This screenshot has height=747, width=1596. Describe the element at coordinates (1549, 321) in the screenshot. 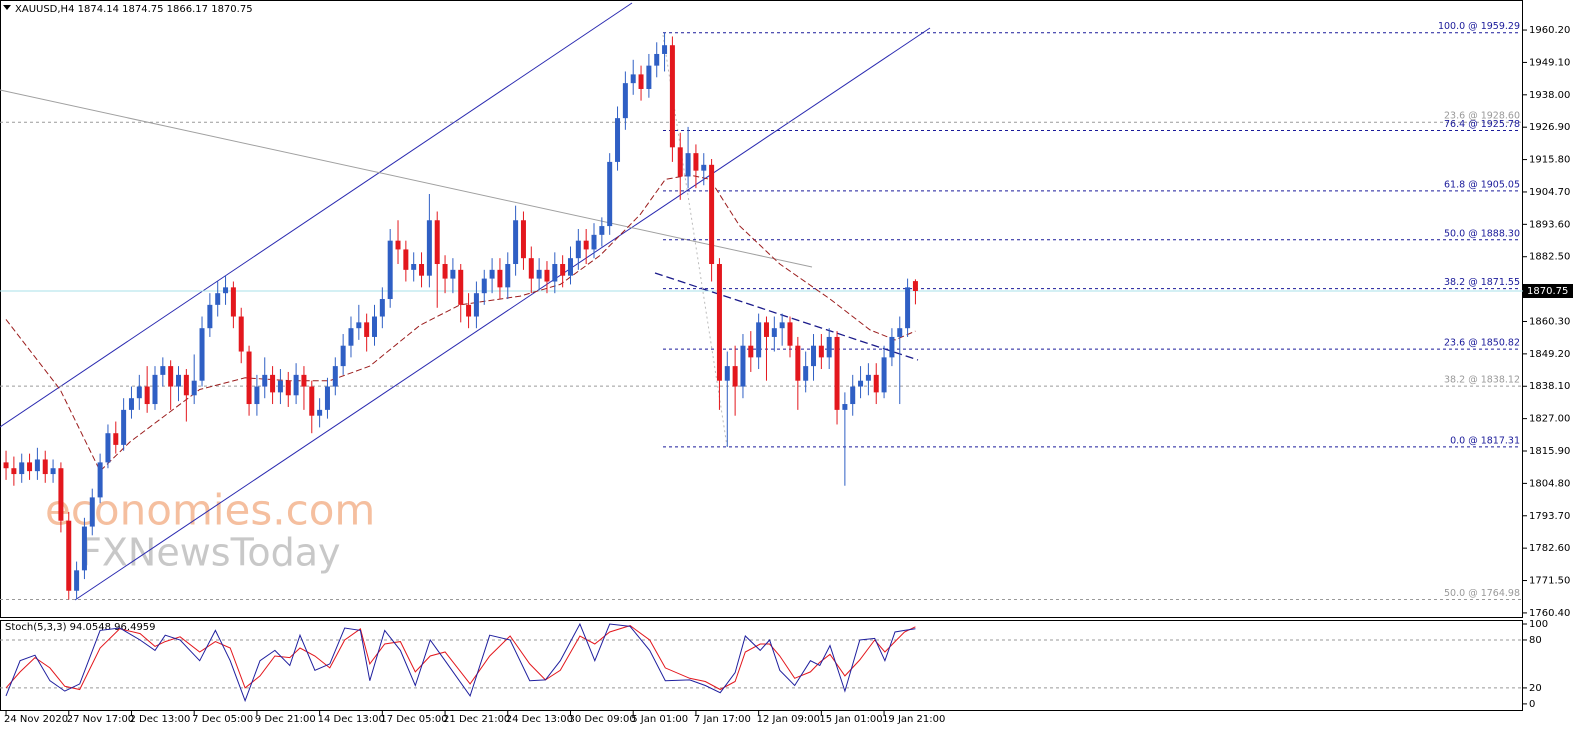

I see `y-tick-label: 1860.30` at that location.